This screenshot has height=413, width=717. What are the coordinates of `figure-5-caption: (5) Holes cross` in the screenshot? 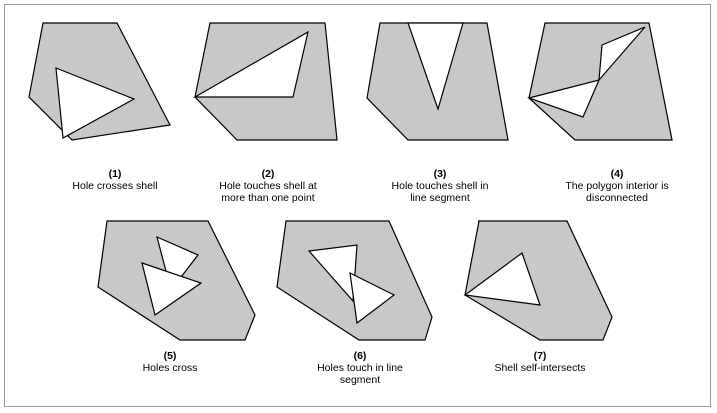 It's located at (170, 362).